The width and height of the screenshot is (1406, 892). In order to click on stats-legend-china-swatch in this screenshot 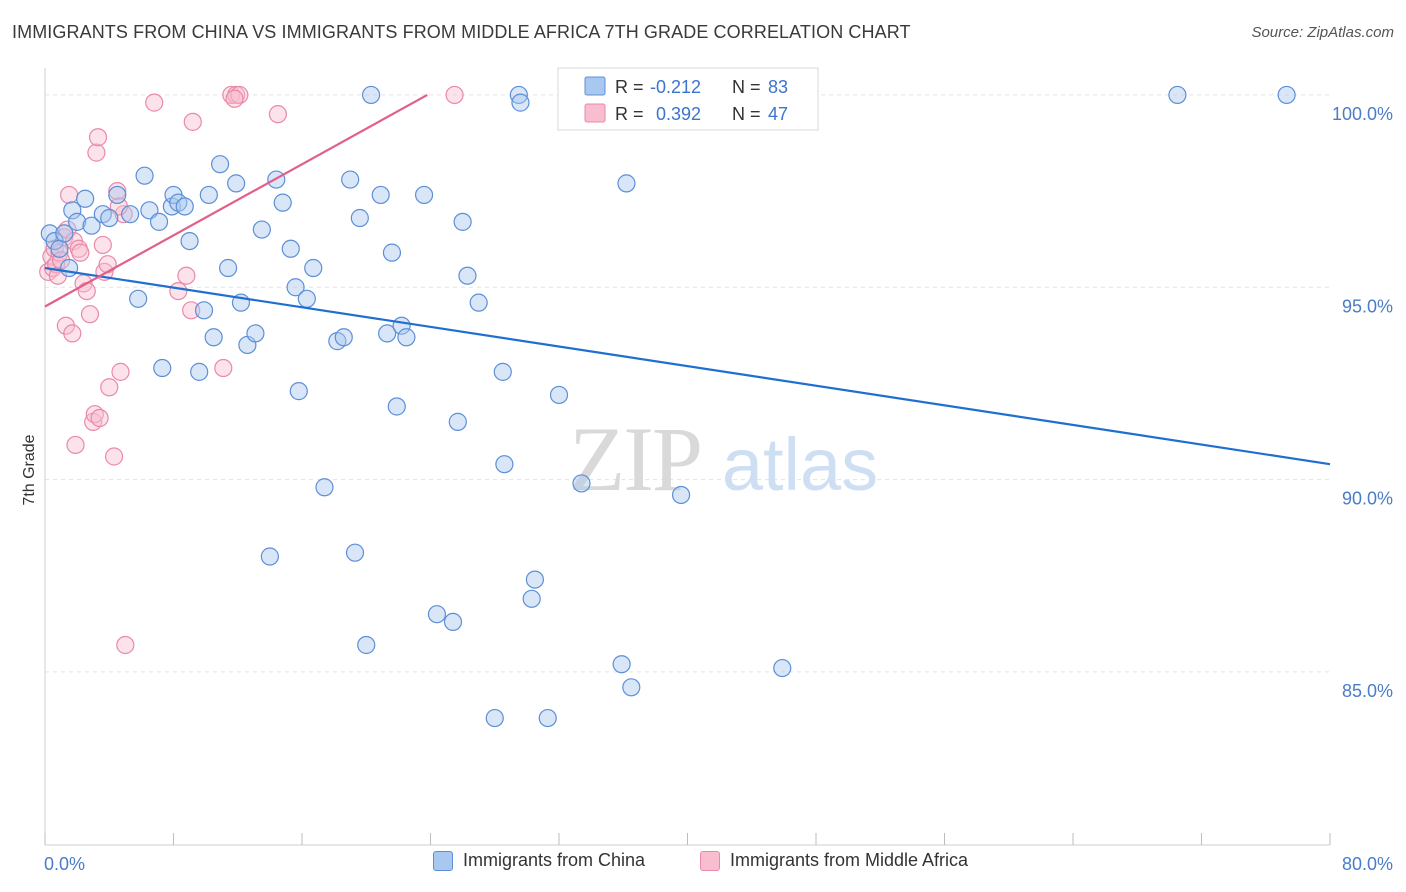, I will do `click(595, 86)`.